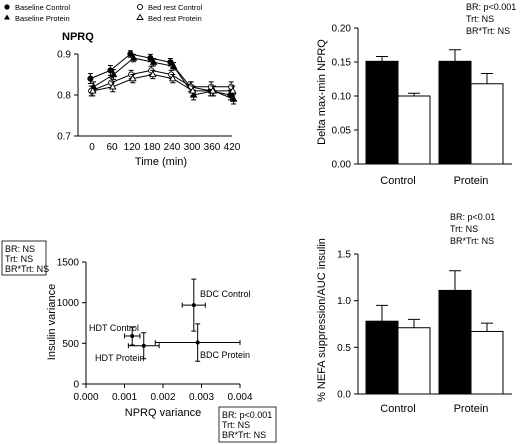  I want to click on scatter-y-ticks: 0 500 1000 1500, so click(71, 324).